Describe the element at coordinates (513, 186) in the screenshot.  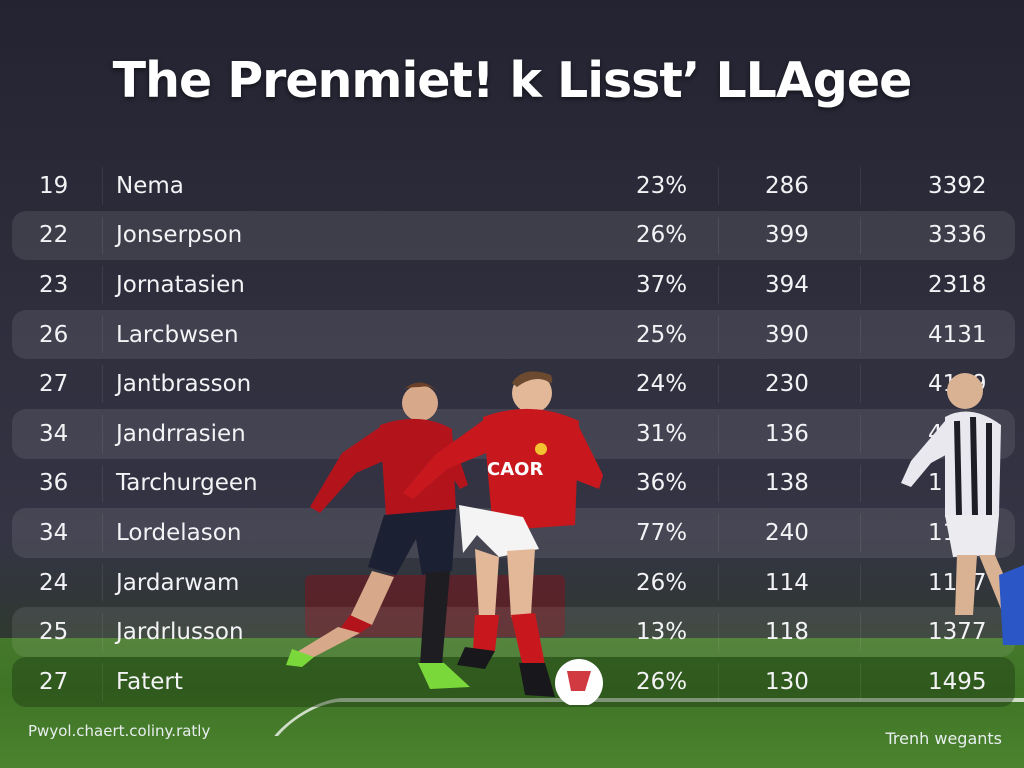
I see `table-row: 19 Nema 23% 286 3392` at that location.